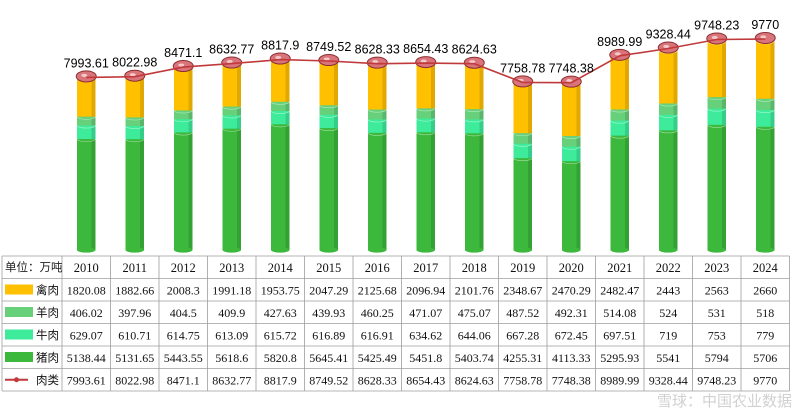 The width and height of the screenshot is (800, 413). I want to click on data-label-肉类-2013: 8632.77, so click(231, 381).